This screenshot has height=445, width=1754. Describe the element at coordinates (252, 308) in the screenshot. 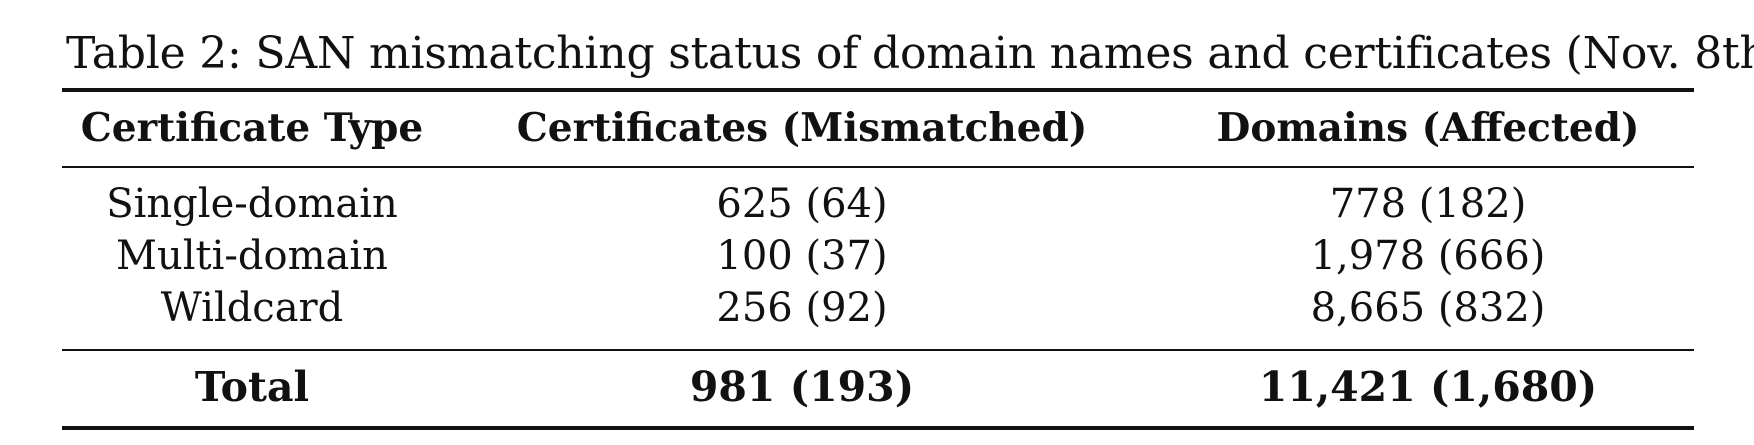

I see `cell-certificate-type: Wildcard` at that location.